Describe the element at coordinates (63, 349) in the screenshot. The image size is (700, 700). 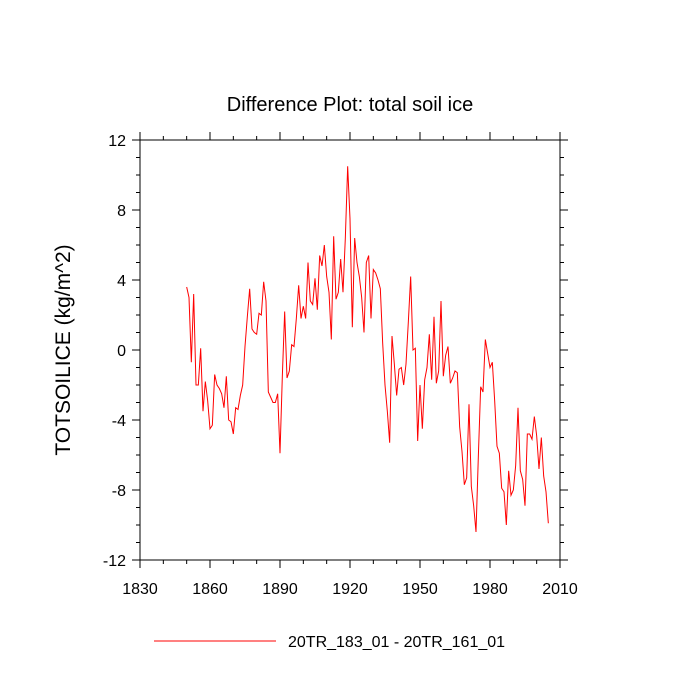
I see `y-axis-label: TOTSOILICE (kg/m^2)` at that location.